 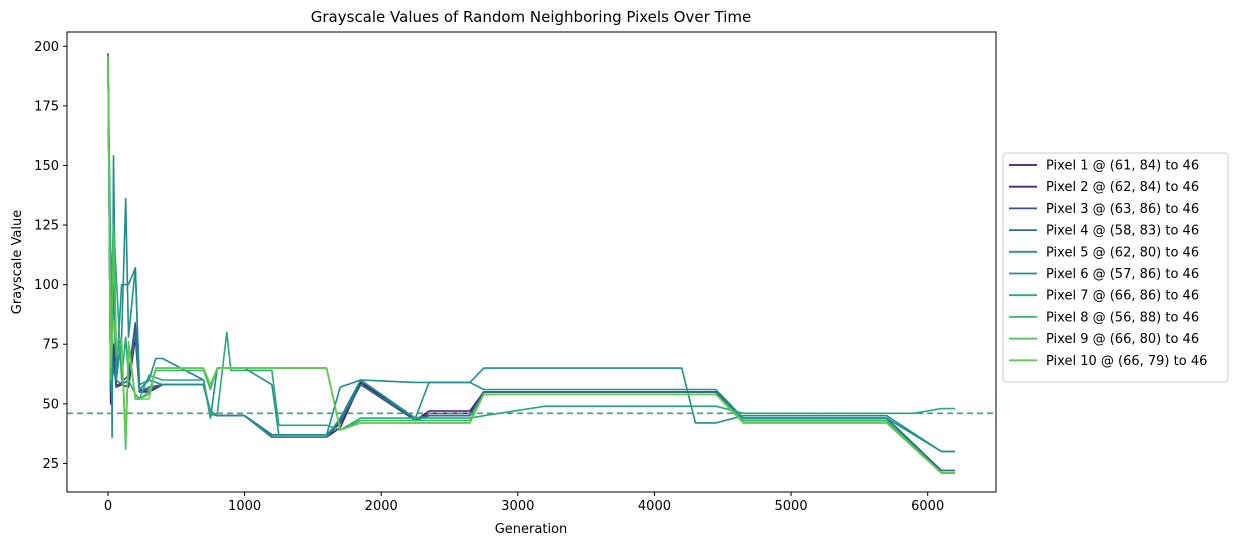 I want to click on x-tick-label-1: 1000, so click(x=244, y=506).